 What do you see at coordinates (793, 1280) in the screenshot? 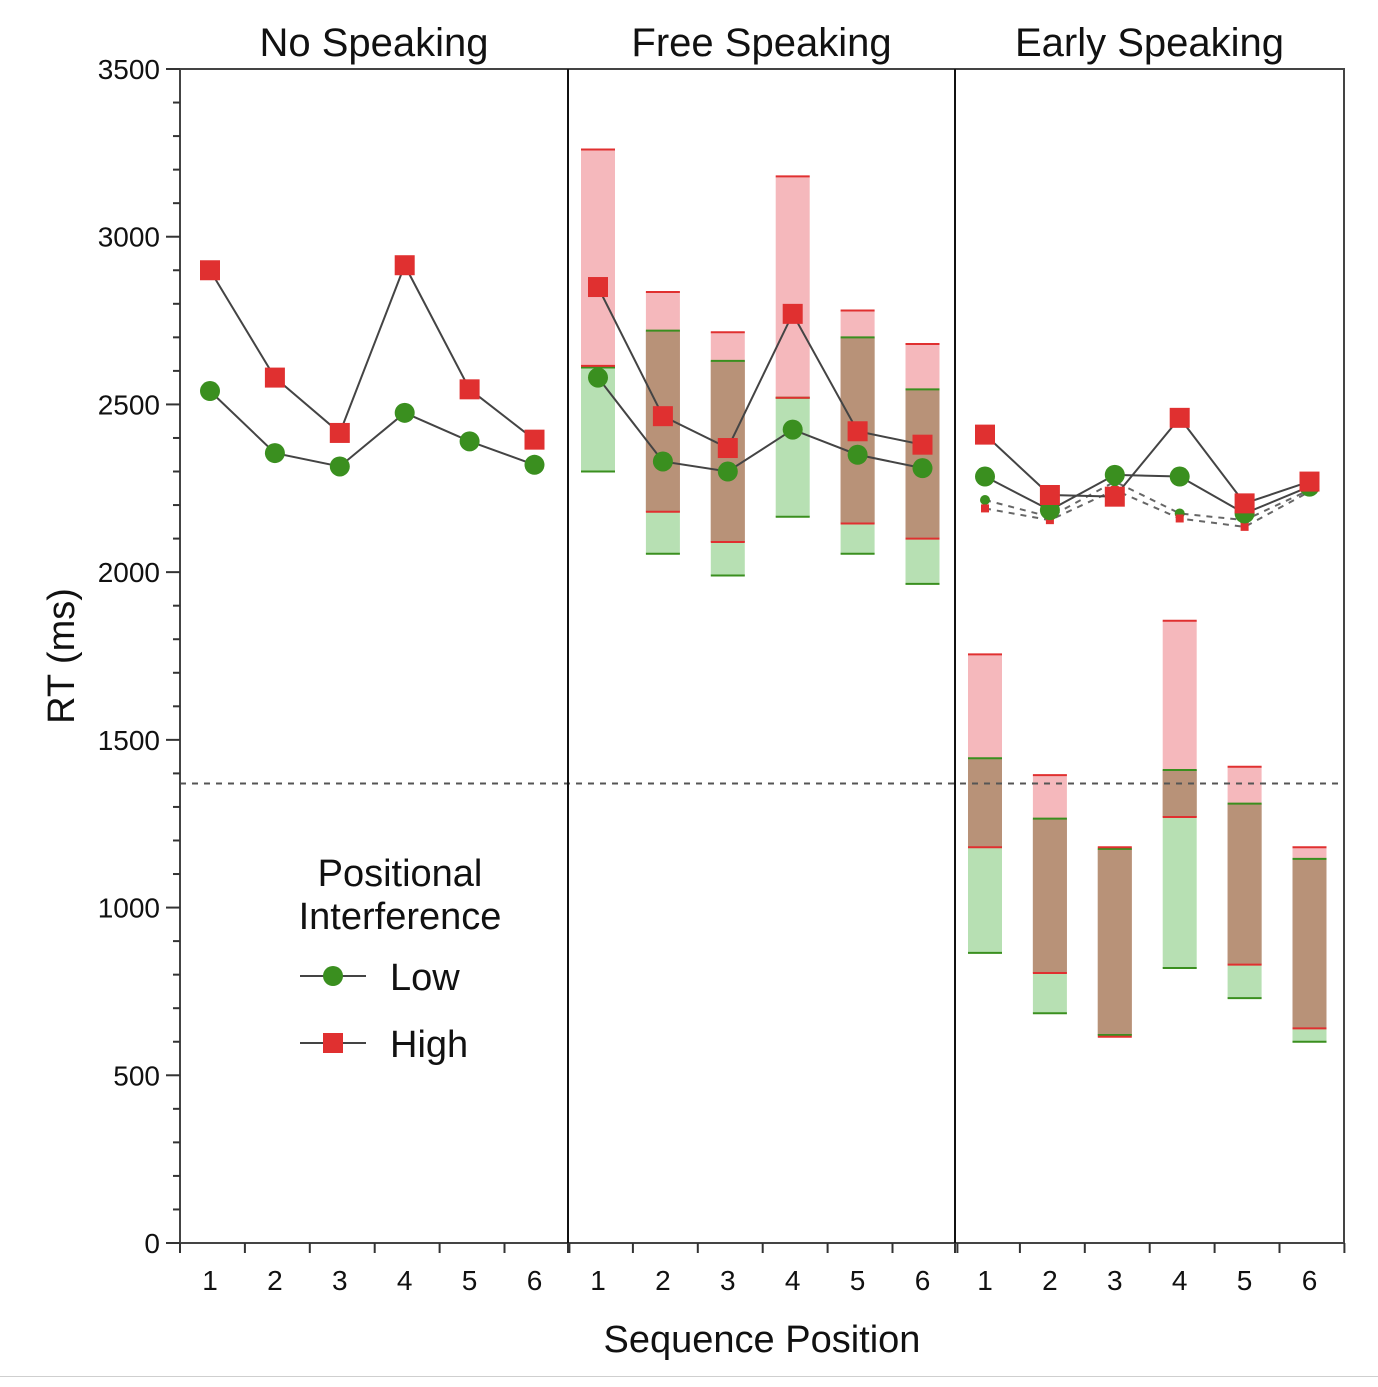
I see `x-tick-label-2-4: 4` at bounding box center [793, 1280].